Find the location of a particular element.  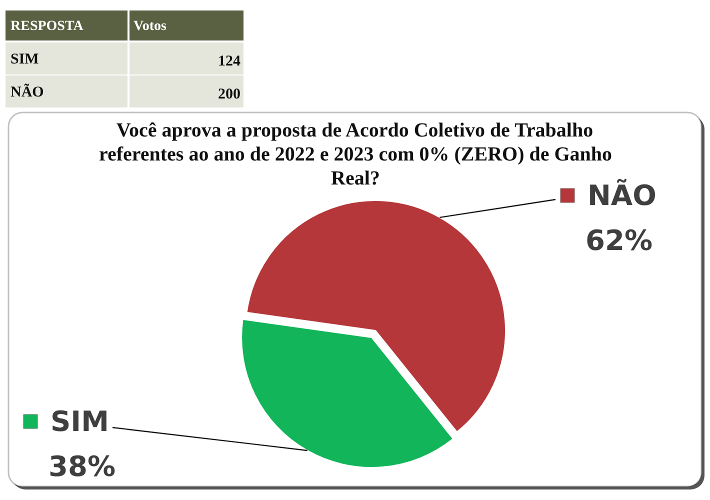

data-label: 200 is located at coordinates (229, 94).